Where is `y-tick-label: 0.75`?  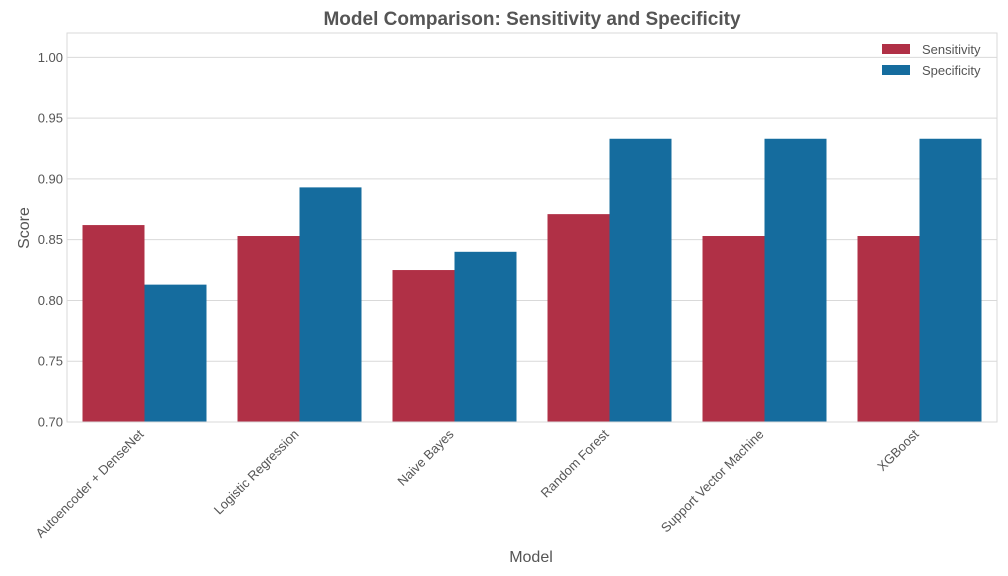
y-tick-label: 0.75 is located at coordinates (50, 361).